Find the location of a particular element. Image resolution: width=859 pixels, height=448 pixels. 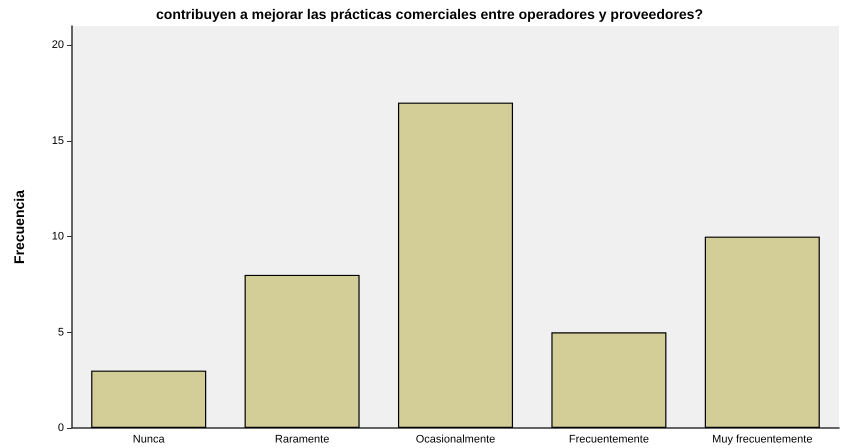

y-tick-label: 5 is located at coordinates (61, 332).